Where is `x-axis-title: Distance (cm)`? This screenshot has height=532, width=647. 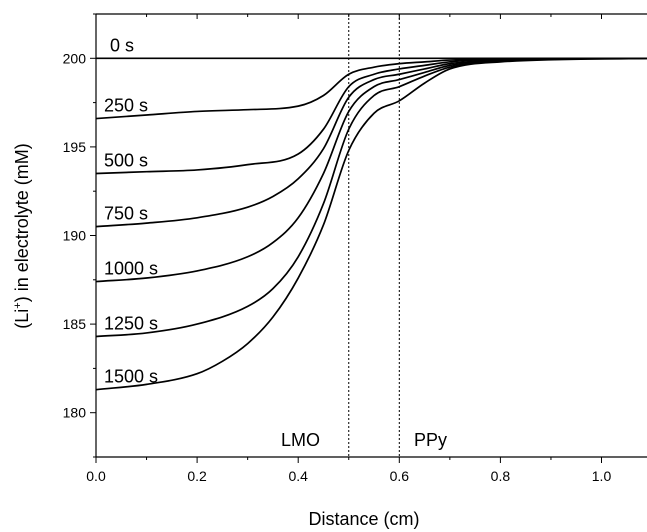
x-axis-title: Distance (cm) is located at coordinates (363, 519).